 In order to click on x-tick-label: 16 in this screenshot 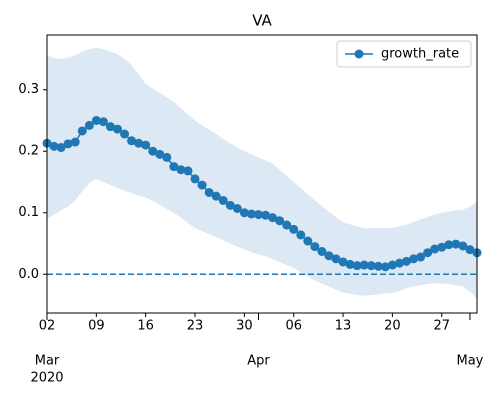, I will do `click(145, 326)`.